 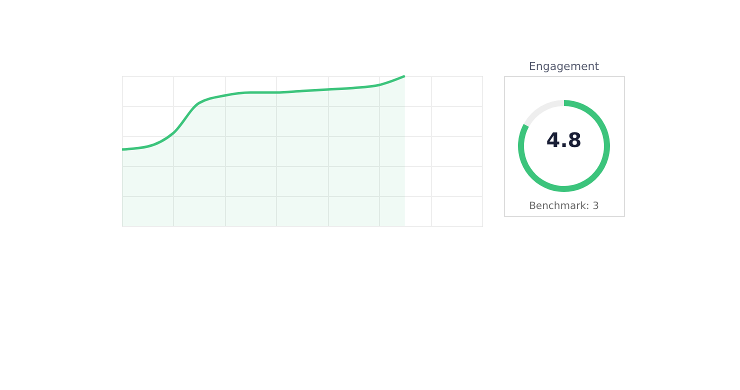 I want to click on chart-title: Engagement, so click(x=564, y=66).